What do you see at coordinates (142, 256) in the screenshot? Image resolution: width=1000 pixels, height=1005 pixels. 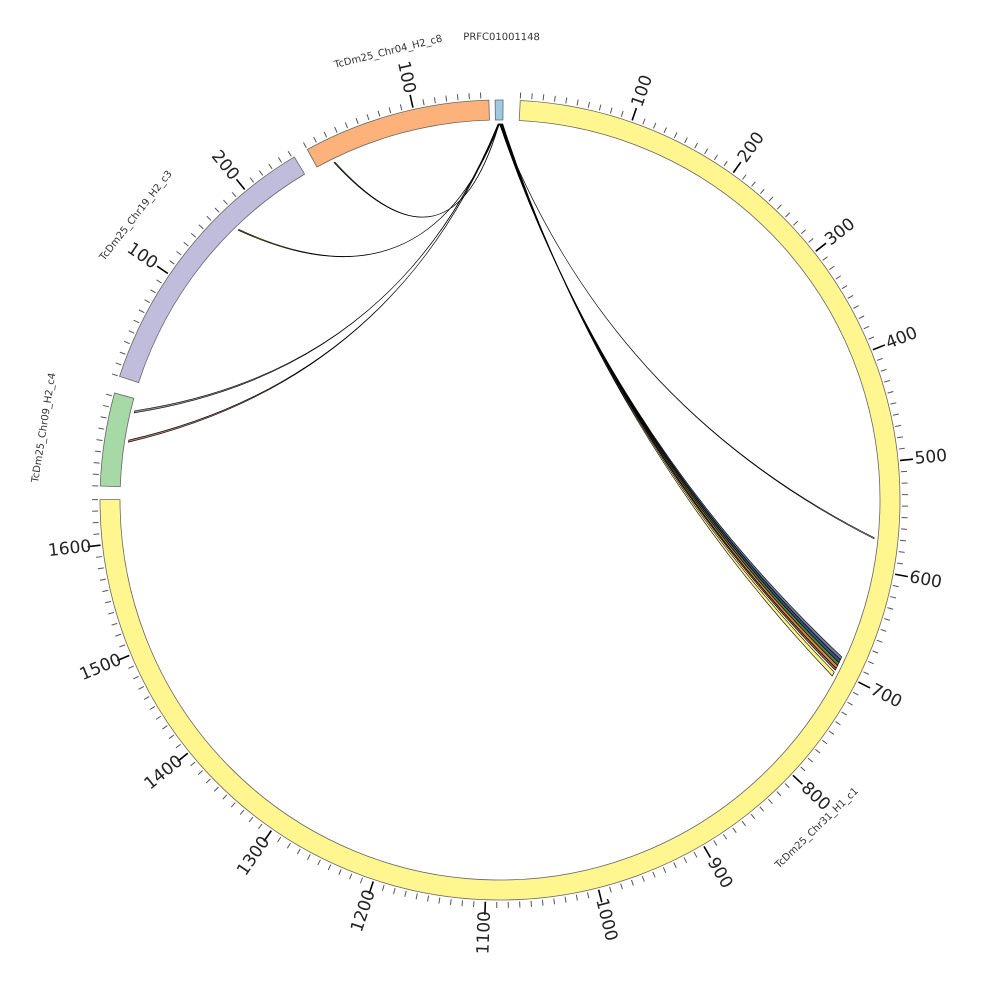 I see `tick-label: 100` at bounding box center [142, 256].